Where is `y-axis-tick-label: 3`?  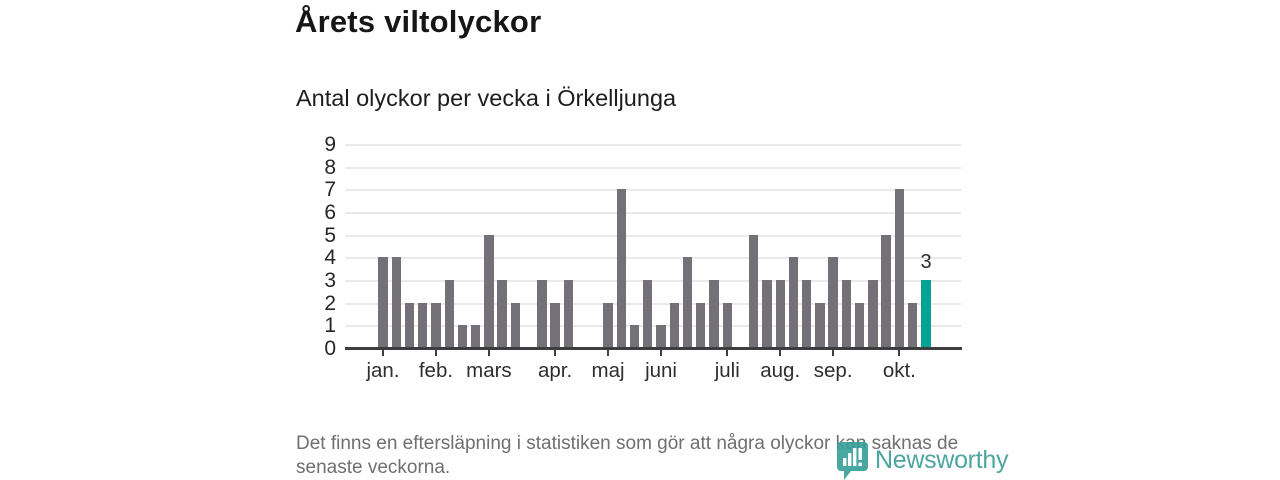 y-axis-tick-label: 3 is located at coordinates (330, 280).